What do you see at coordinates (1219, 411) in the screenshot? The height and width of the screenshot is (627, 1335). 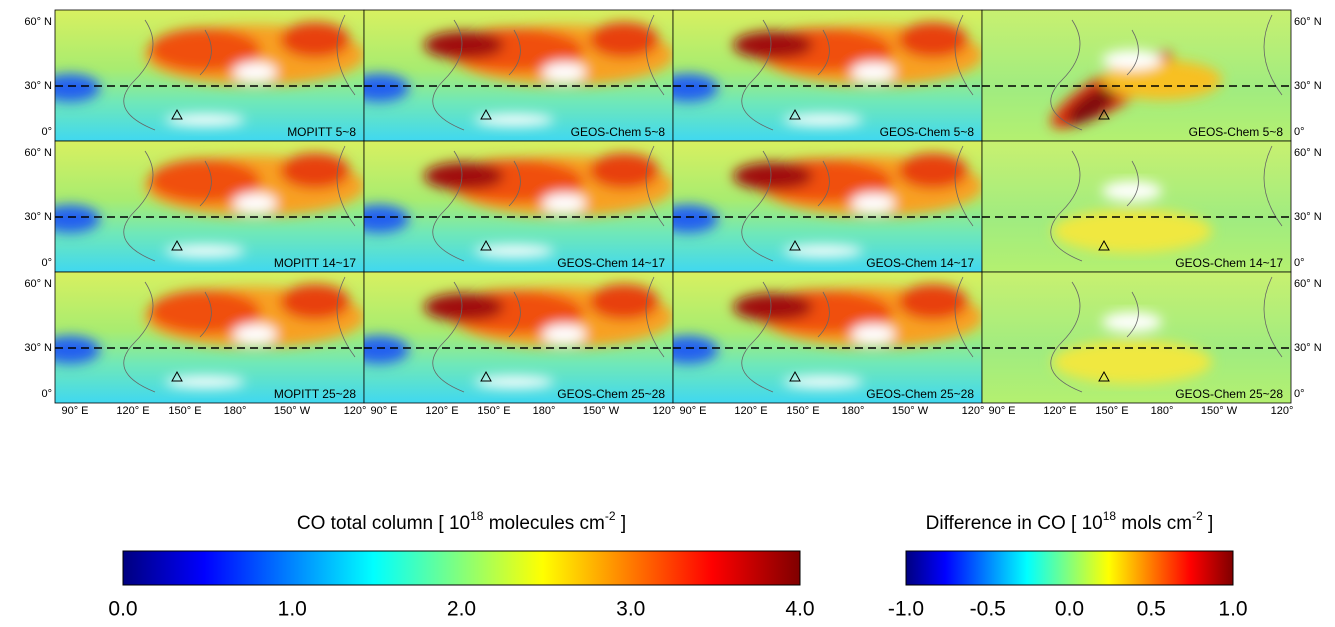 I see `lon-label: 150° W` at bounding box center [1219, 411].